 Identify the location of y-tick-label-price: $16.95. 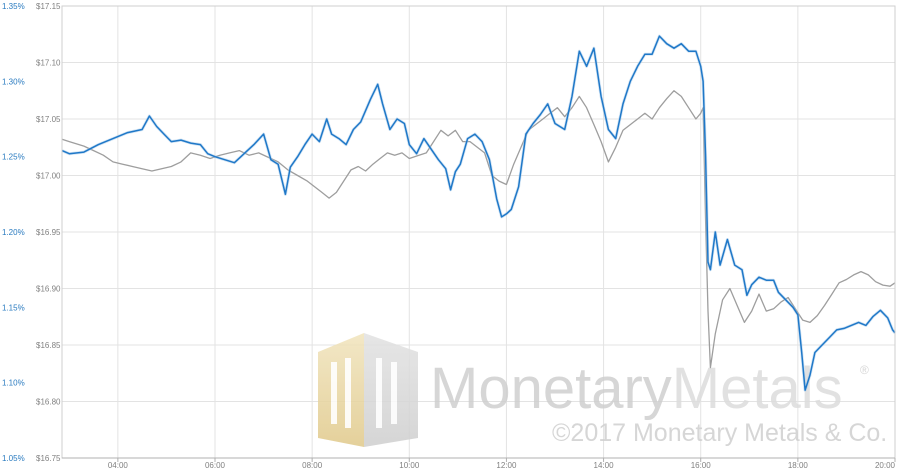
(48, 232).